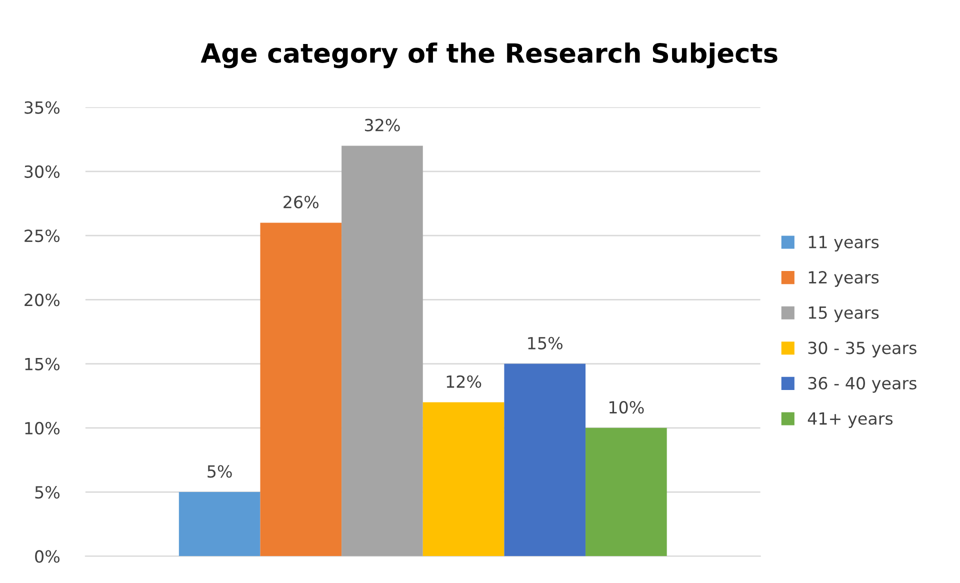  I want to click on data-label: 15%, so click(545, 343).